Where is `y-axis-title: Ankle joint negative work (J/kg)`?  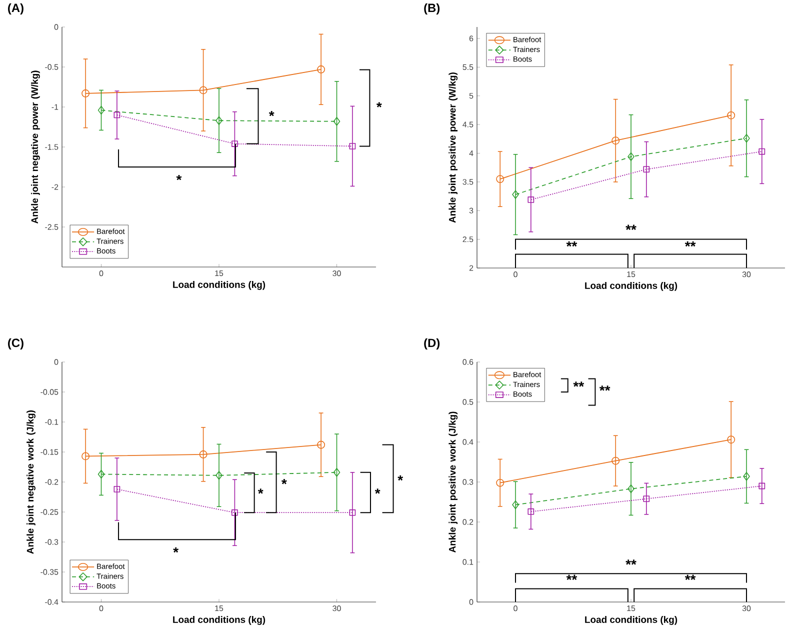
y-axis-title: Ankle joint negative work (J/kg) is located at coordinates (31, 482).